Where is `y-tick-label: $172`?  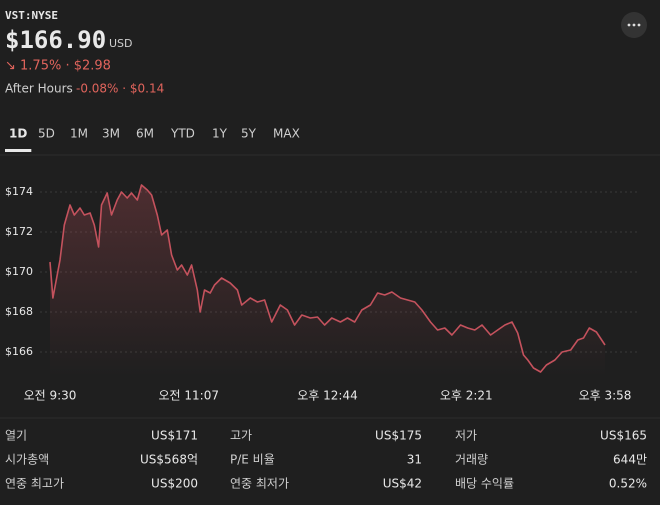 y-tick-label: $172 is located at coordinates (19, 231).